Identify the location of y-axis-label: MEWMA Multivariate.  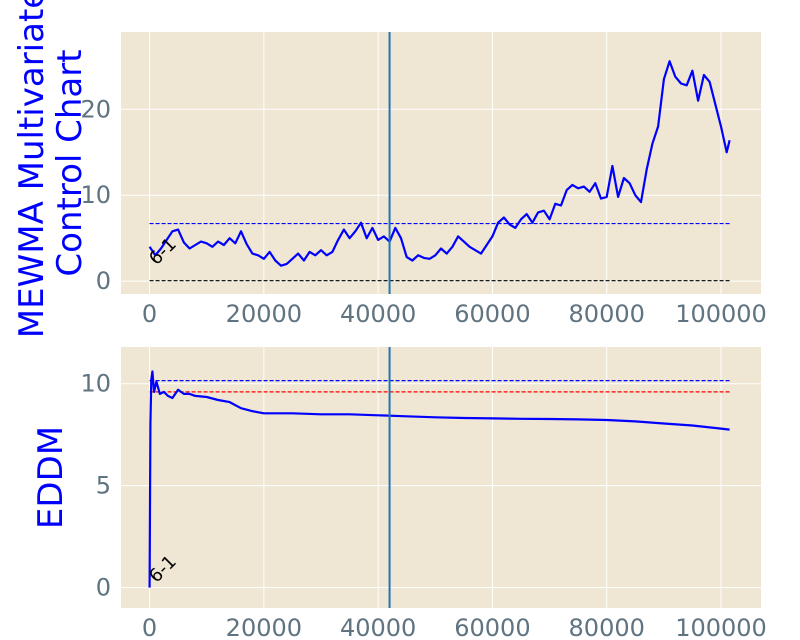
(32, 169).